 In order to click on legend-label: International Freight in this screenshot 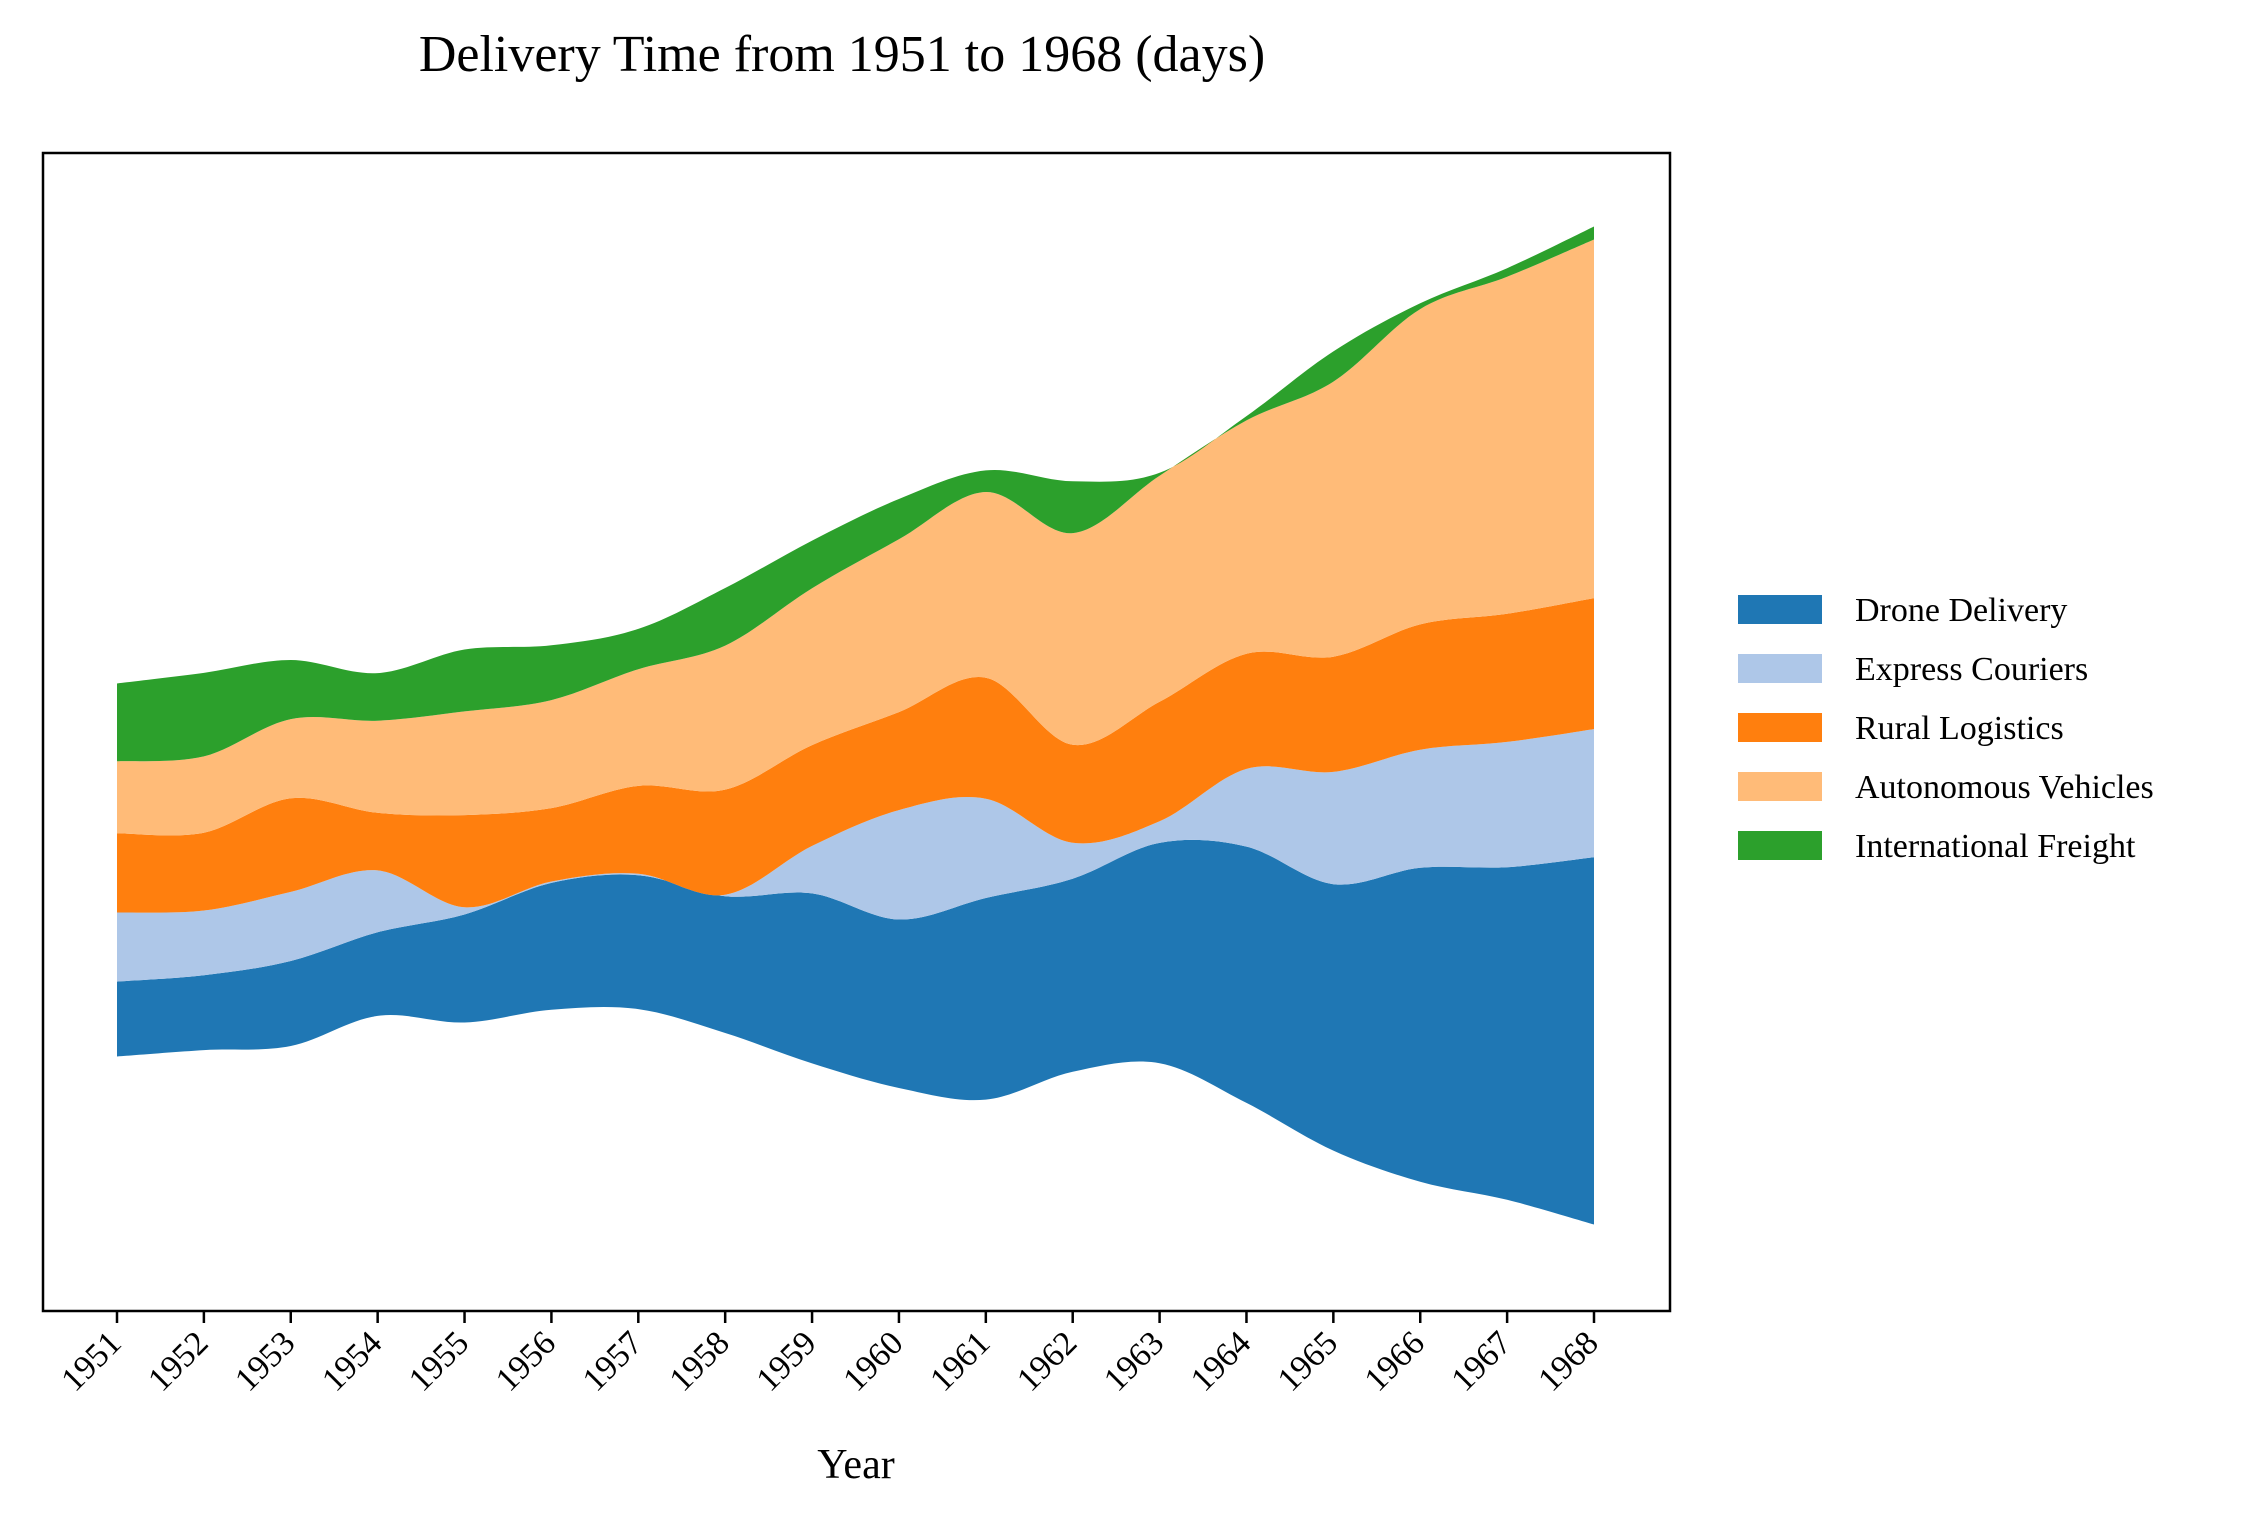, I will do `click(1995, 846)`.